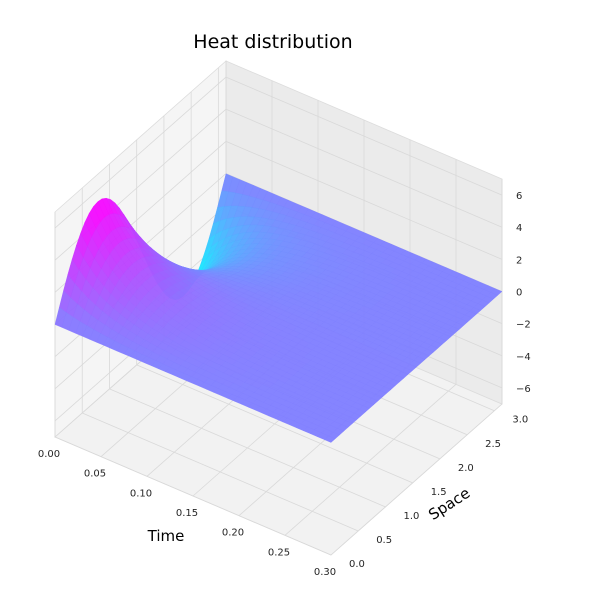 The image size is (601, 612). What do you see at coordinates (357, 564) in the screenshot?
I see `y-tick-label: 0.0` at bounding box center [357, 564].